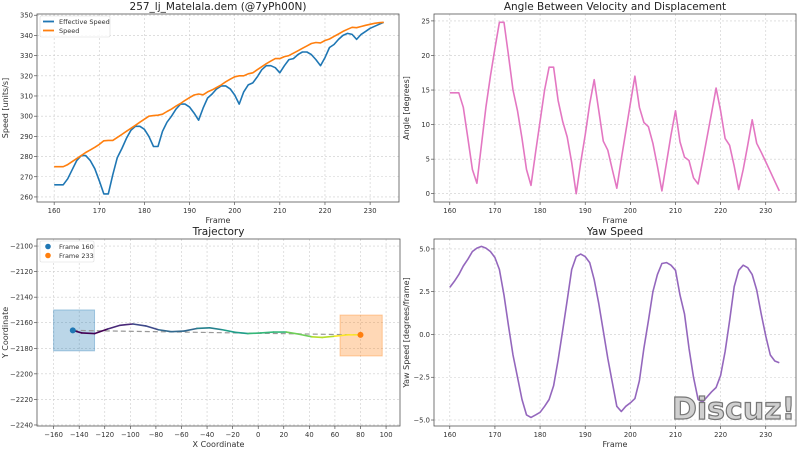 The width and height of the screenshot is (800, 450). I want to click on y-tick-label: 310, so click(26, 96).